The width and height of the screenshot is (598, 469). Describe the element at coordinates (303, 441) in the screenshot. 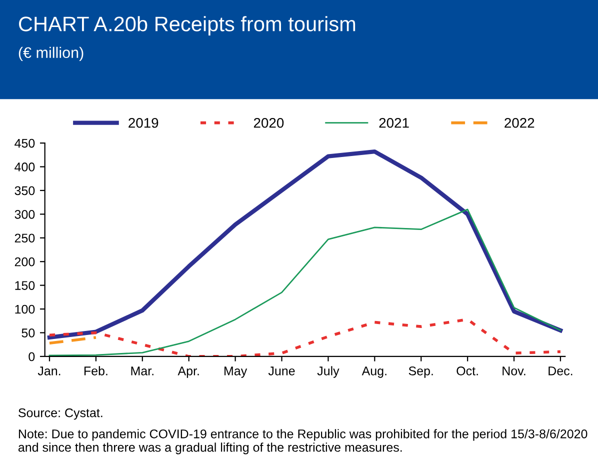

I see `text: Note: Due to pandemic COVID-19 entrance to the Republic was prohibited for the period 15/3-8/6/2020 and since then threre was a gradual lifting of the restrictive measures.` at that location.